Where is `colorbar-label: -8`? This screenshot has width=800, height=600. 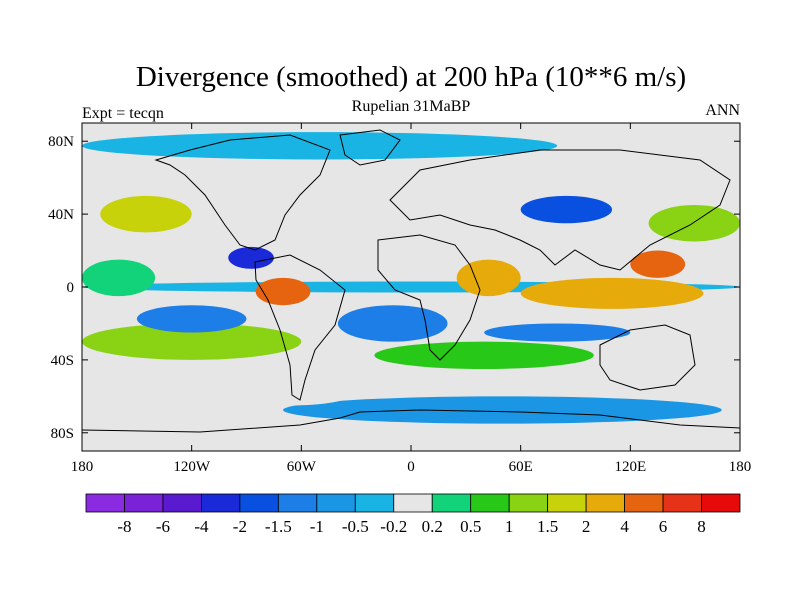
colorbar-label: -8 is located at coordinates (124, 526).